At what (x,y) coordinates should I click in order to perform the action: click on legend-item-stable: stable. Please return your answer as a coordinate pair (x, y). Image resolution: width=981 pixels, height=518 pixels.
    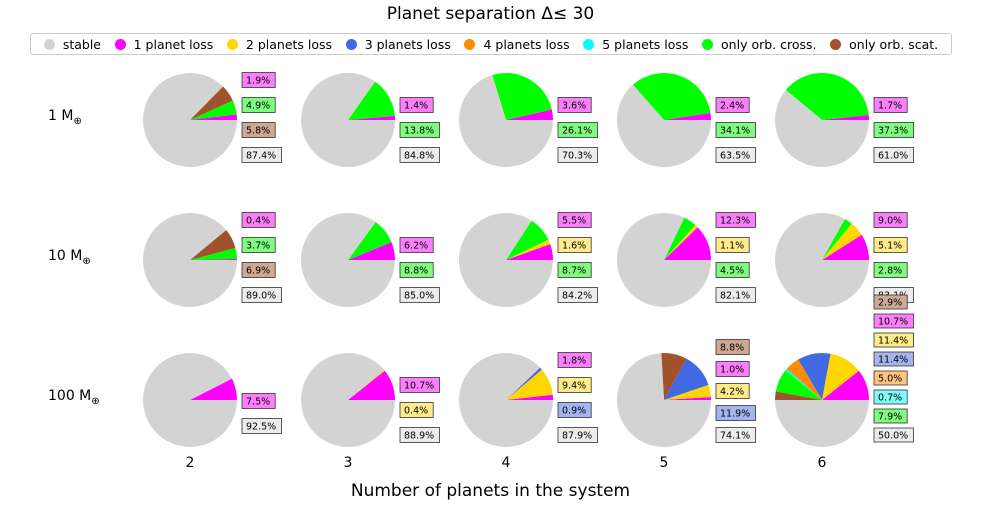
    Looking at the image, I should click on (72, 44).